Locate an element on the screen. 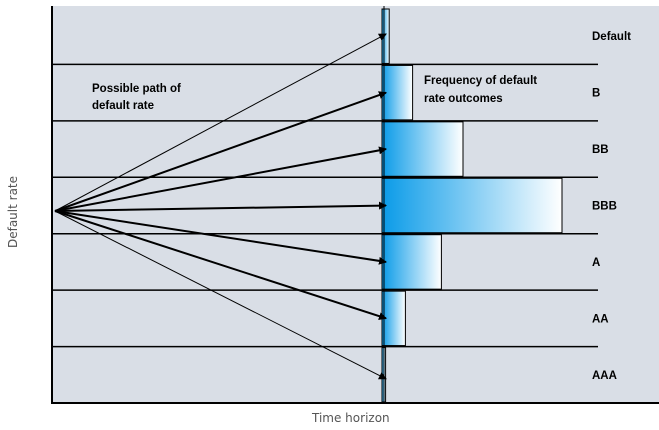 The width and height of the screenshot is (659, 430). band-label-b: B is located at coordinates (596, 94).